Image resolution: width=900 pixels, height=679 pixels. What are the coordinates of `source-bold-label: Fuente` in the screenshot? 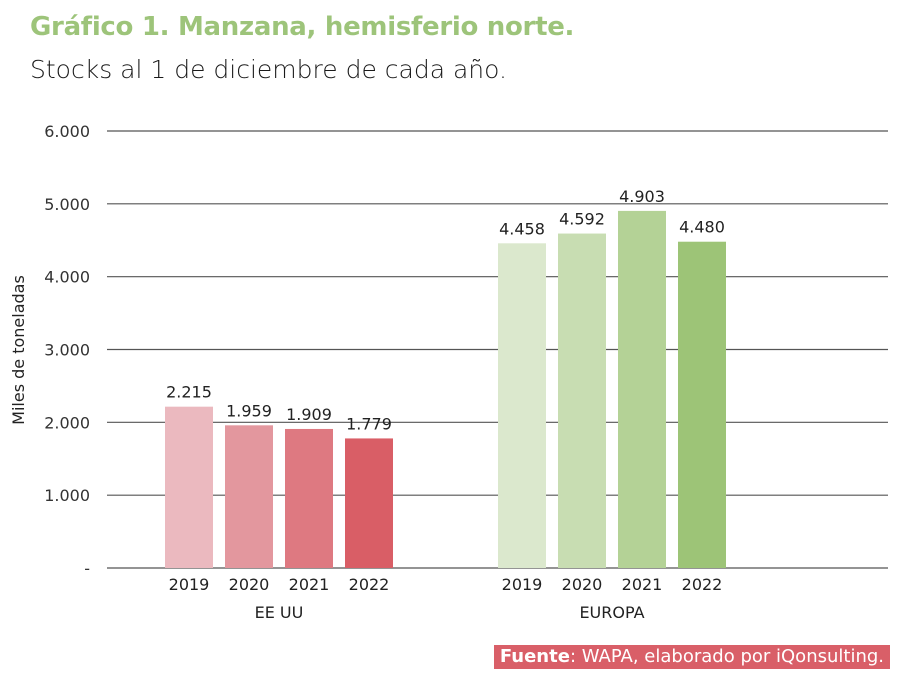 It's located at (534, 656).